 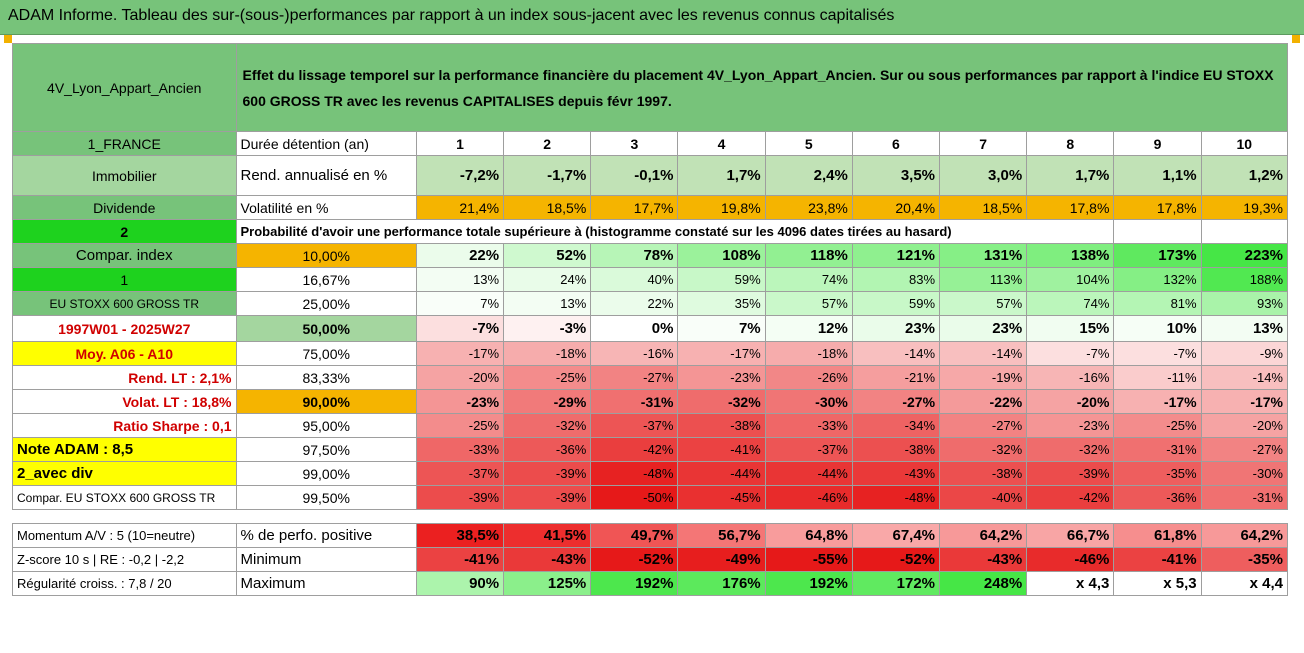 What do you see at coordinates (896, 143) in the screenshot?
I see `value-cell: 6` at bounding box center [896, 143].